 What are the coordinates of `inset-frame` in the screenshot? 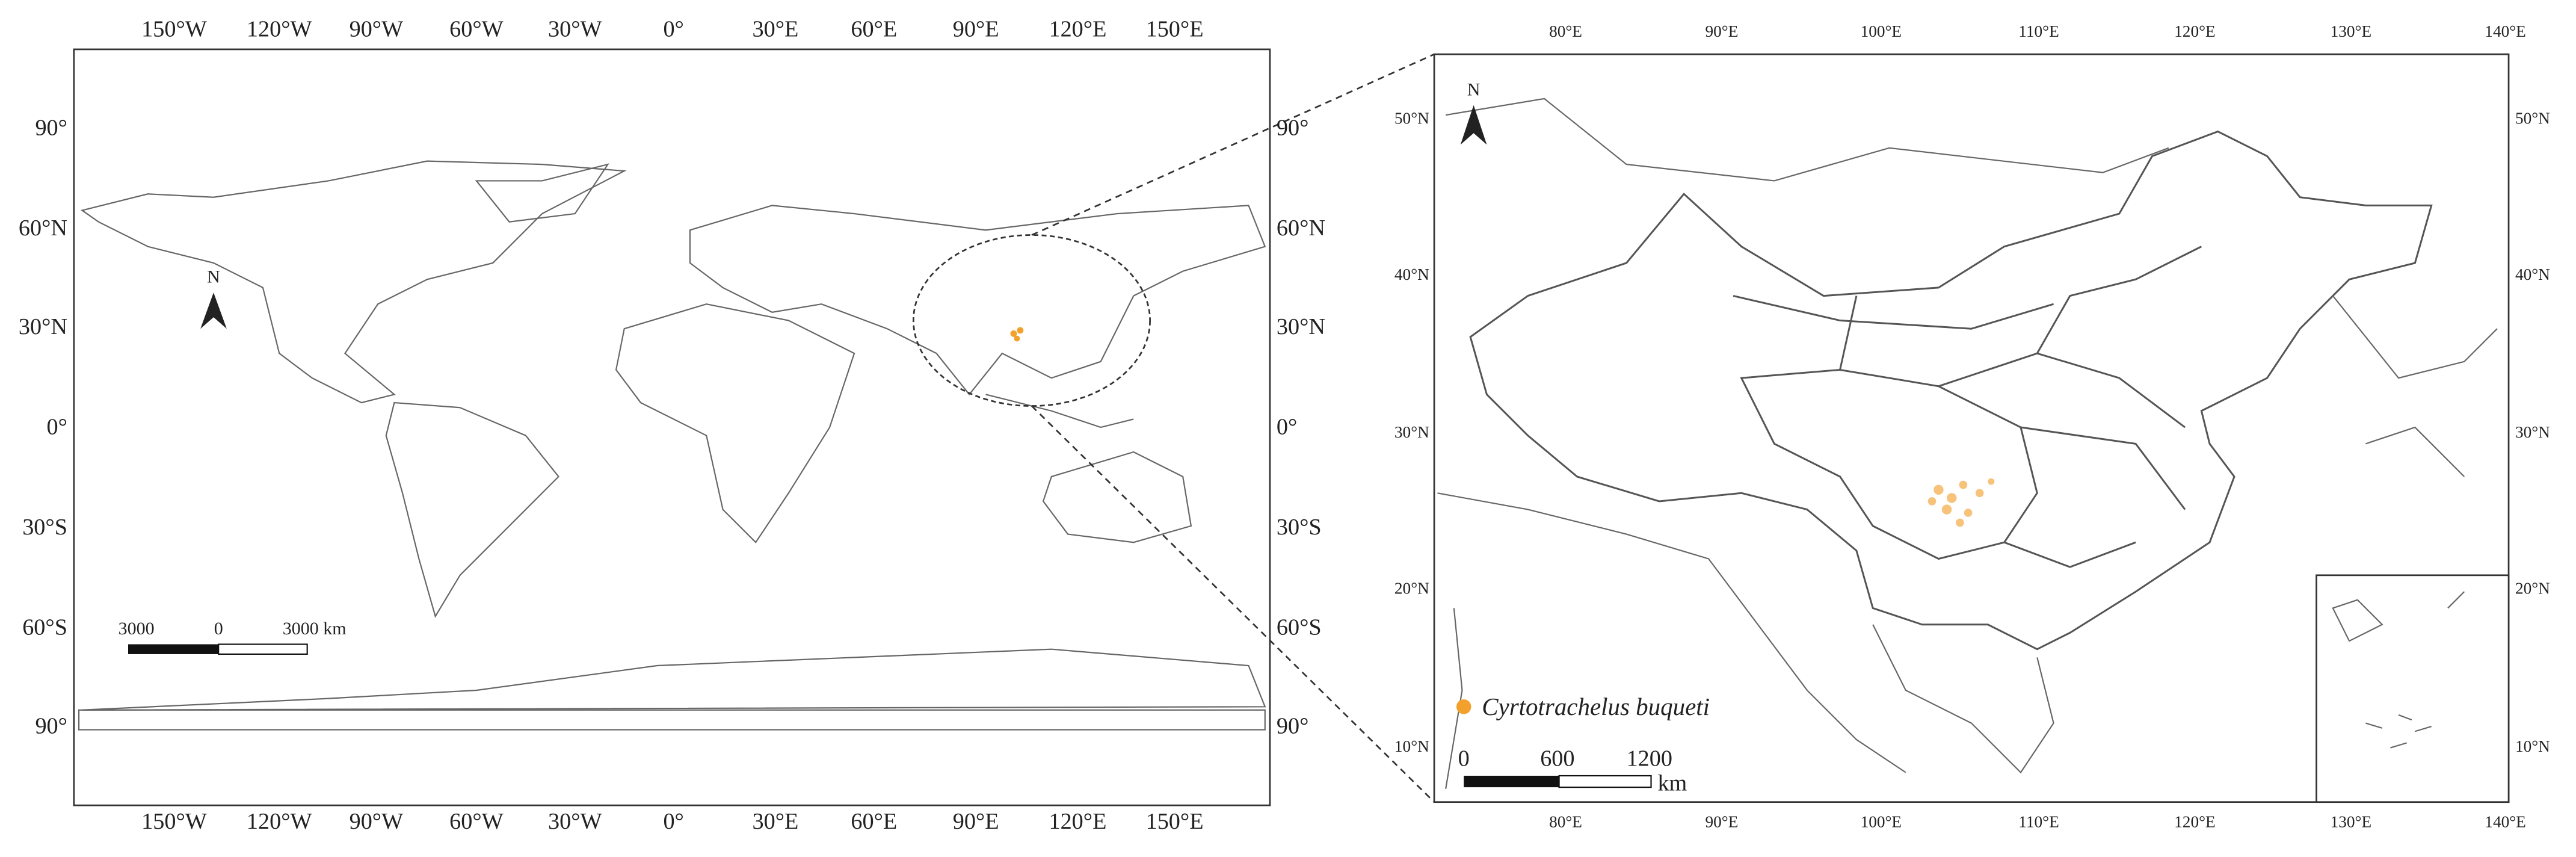 It's located at (2413, 688).